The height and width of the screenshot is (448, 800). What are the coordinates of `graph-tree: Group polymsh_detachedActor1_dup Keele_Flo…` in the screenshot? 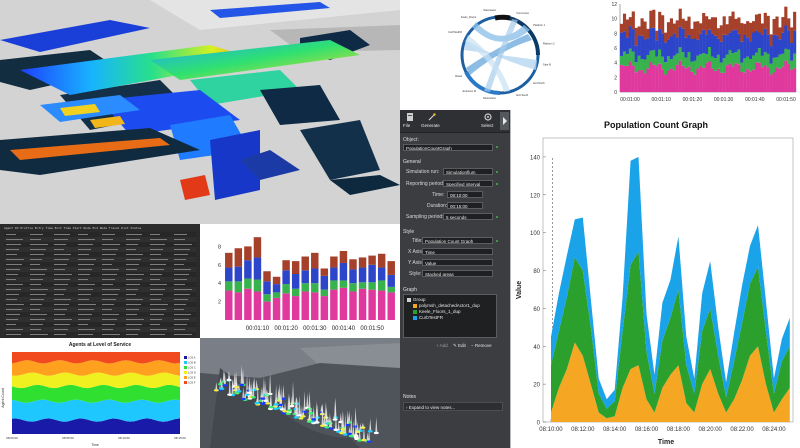 It's located at (450, 316).